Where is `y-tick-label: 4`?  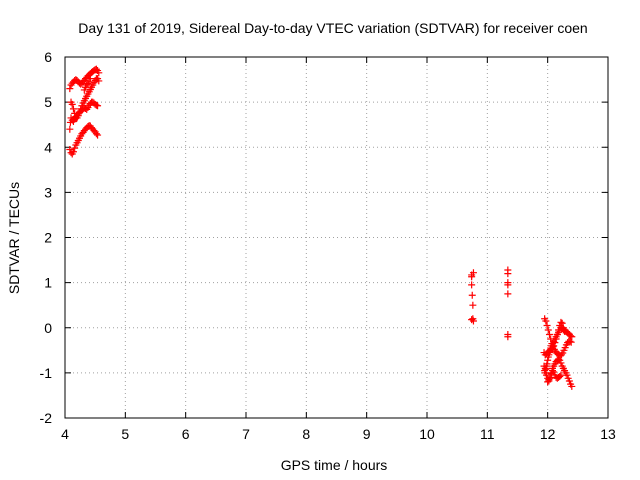 y-tick-label: 4 is located at coordinates (48, 147).